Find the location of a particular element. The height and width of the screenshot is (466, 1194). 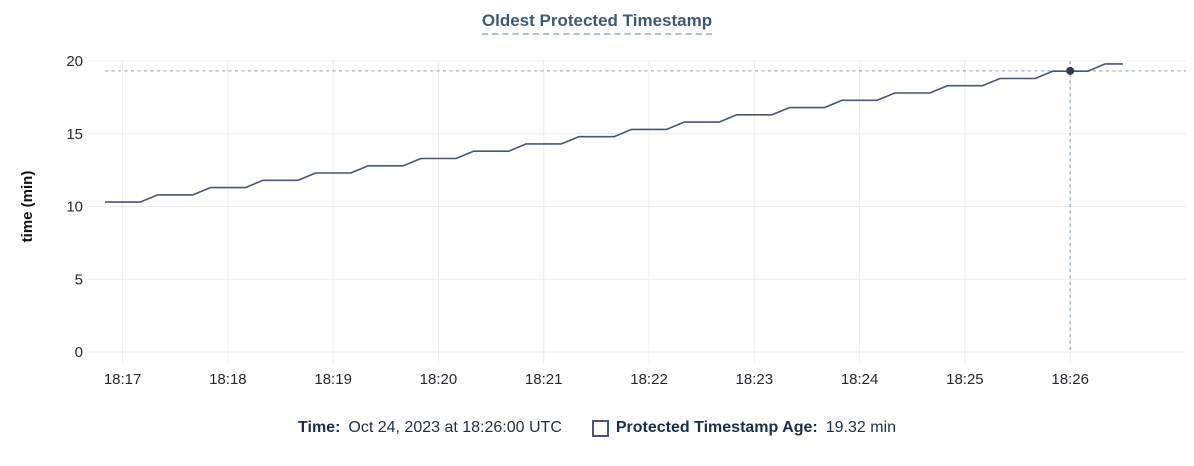

x-tick-label: 18:20 is located at coordinates (439, 379).